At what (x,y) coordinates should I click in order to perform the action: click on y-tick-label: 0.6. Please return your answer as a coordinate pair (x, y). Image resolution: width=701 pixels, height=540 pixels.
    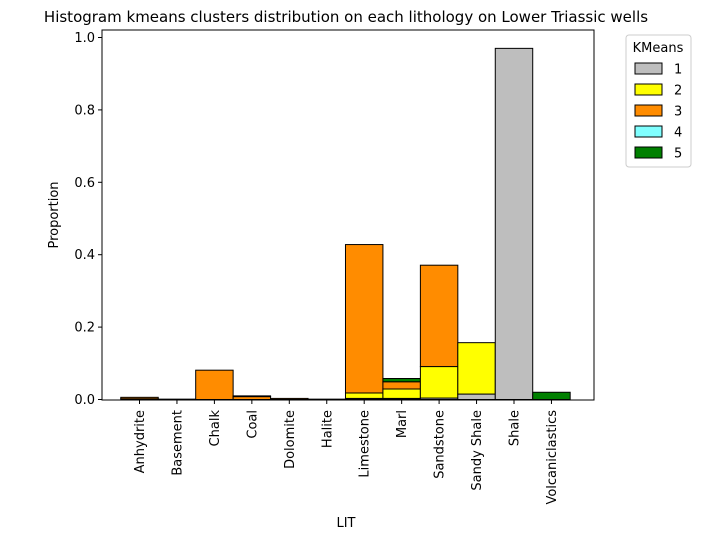
    Looking at the image, I should click on (84, 183).